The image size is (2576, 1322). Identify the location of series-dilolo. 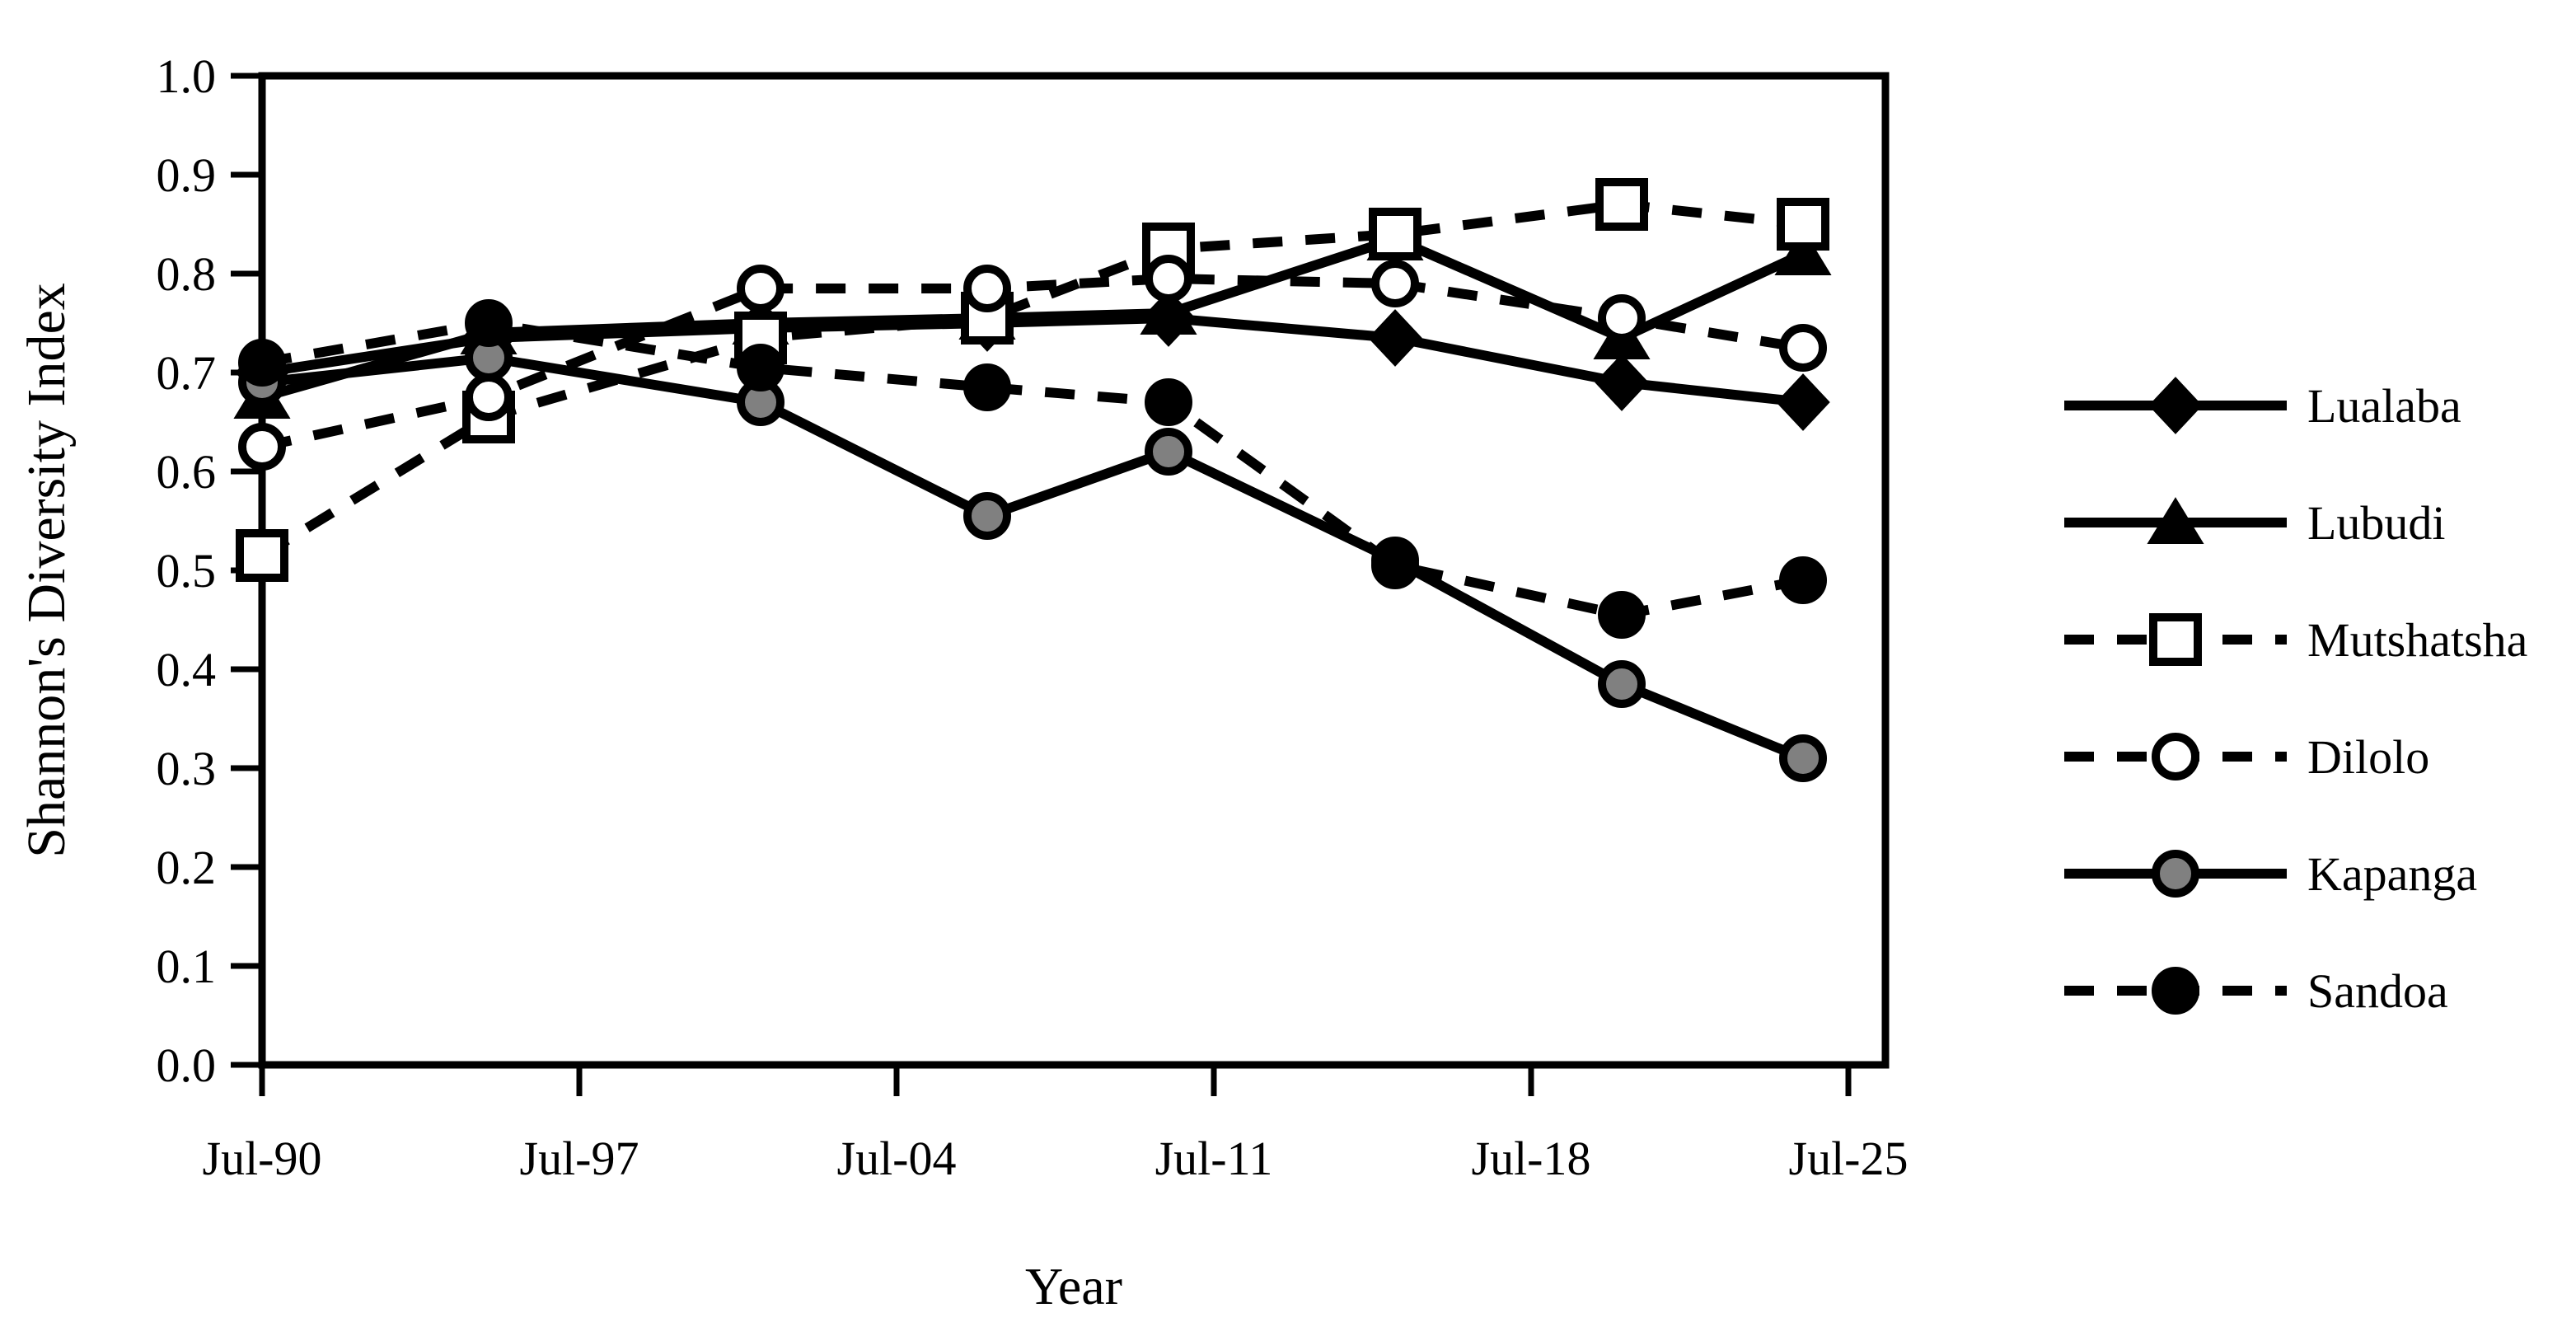
(1032, 363).